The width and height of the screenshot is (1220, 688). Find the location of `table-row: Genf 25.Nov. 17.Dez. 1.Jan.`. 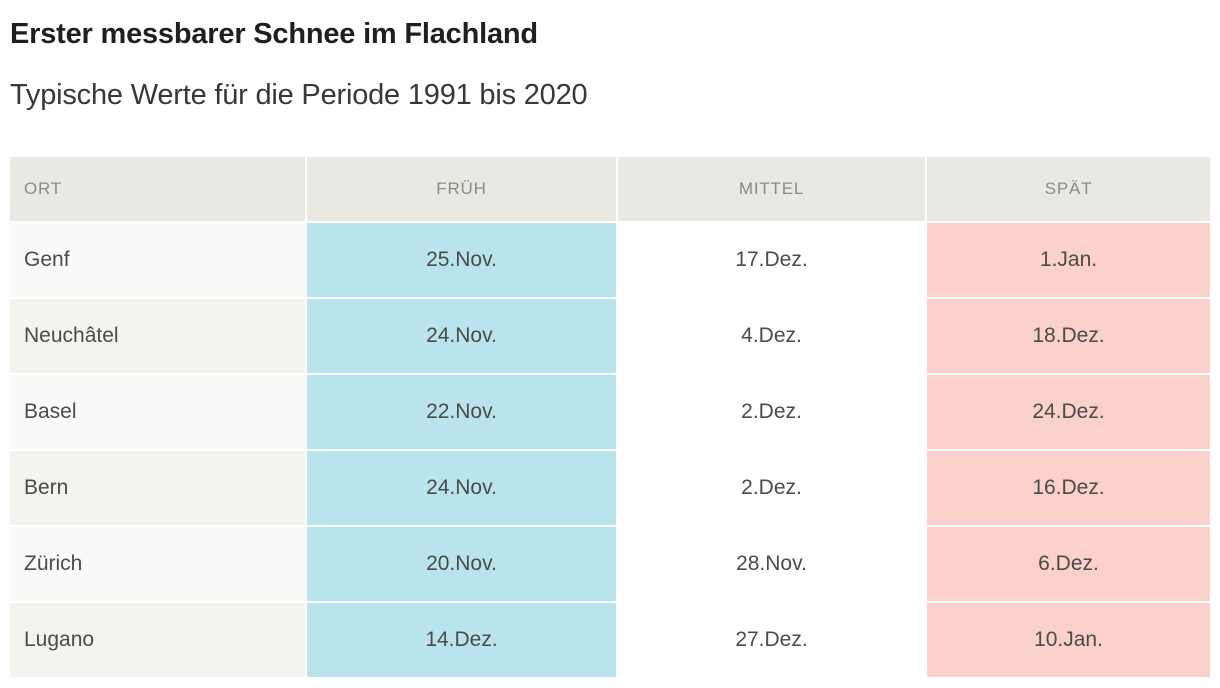

table-row: Genf 25.Nov. 17.Dez. 1.Jan. is located at coordinates (610, 260).